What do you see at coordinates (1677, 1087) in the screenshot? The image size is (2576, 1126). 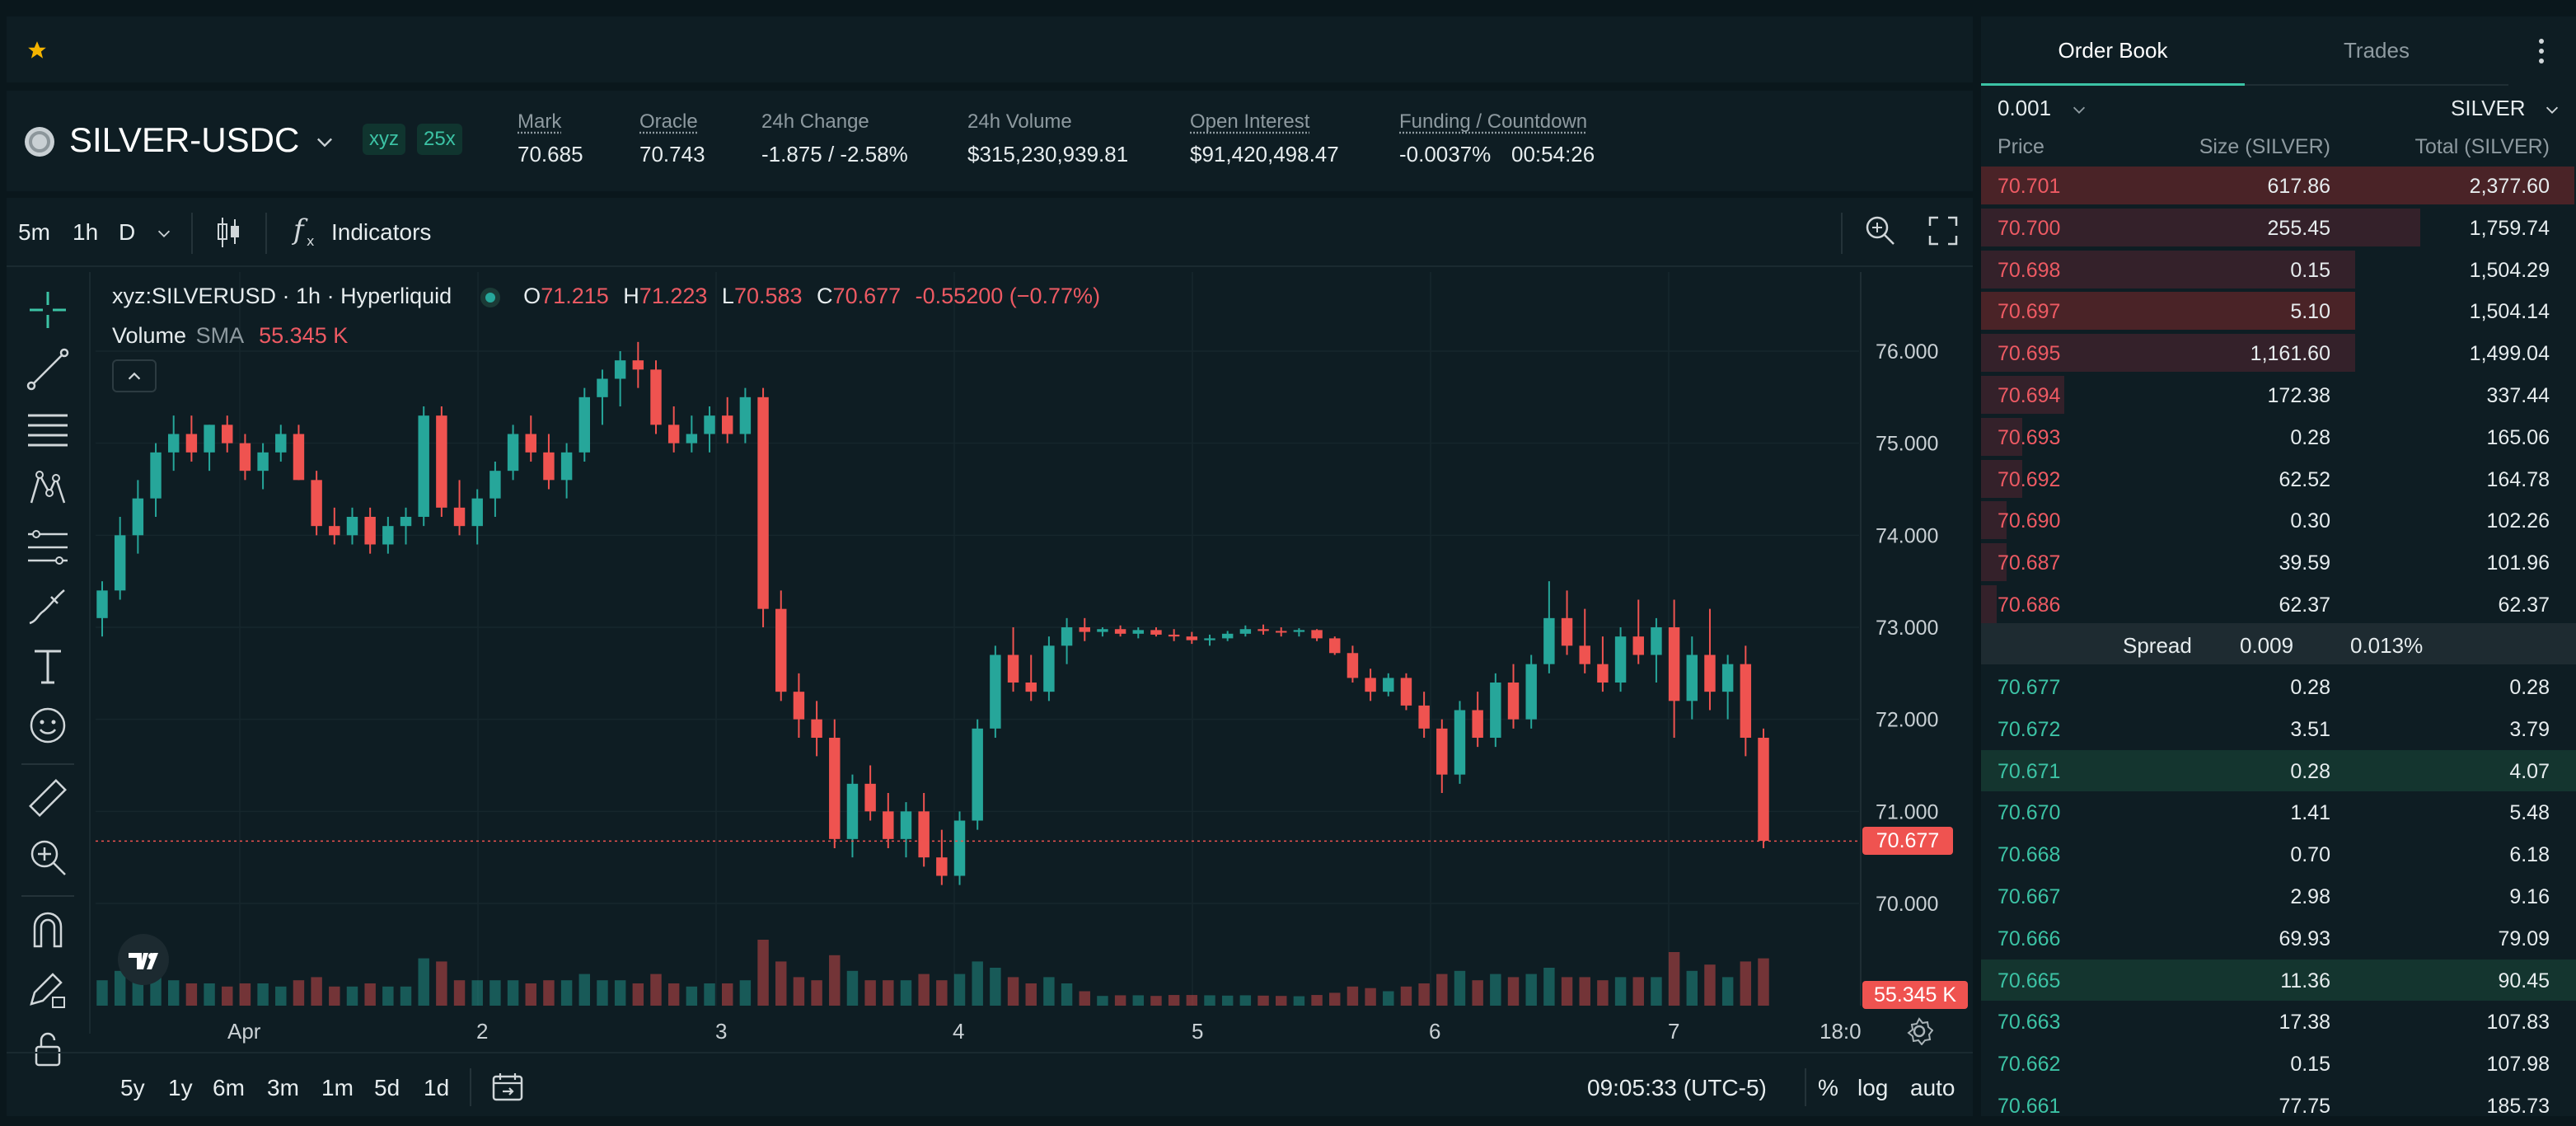 I see `chart-clock: 09:05:33 (UTC-5)` at bounding box center [1677, 1087].